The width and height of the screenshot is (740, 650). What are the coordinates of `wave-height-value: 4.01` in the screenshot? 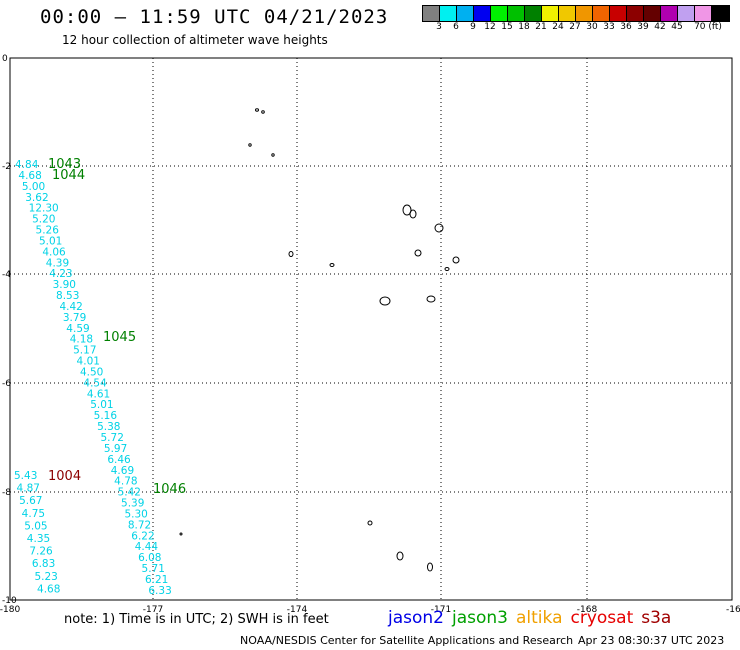 It's located at (88, 362).